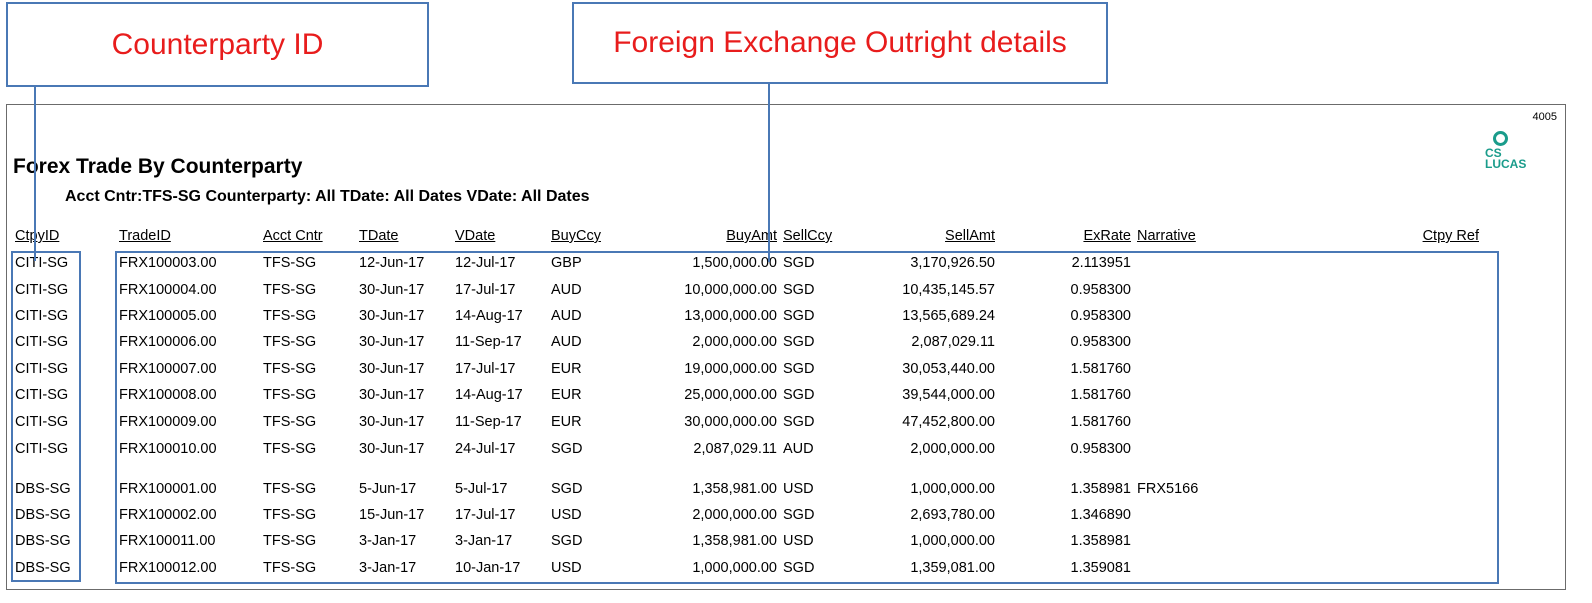  I want to click on cell-buyccy: USD, so click(566, 515).